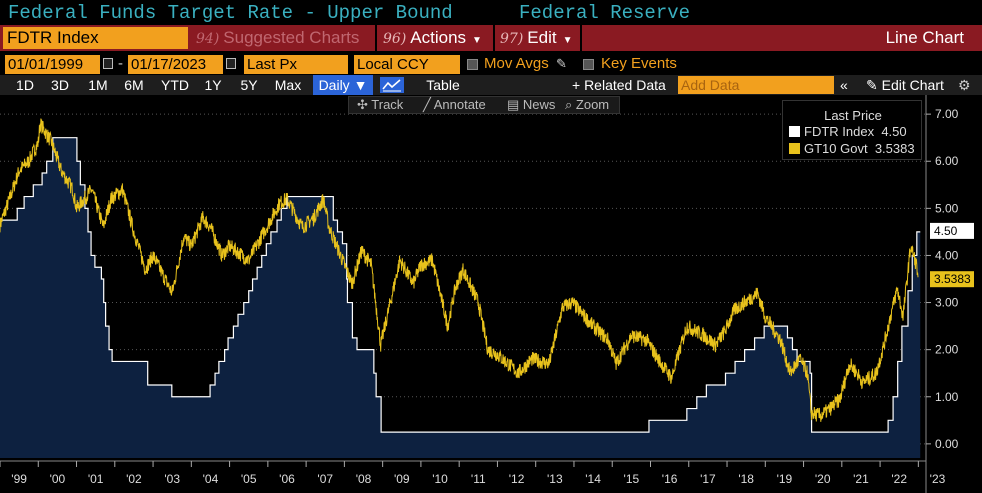 This screenshot has height=493, width=982. Describe the element at coordinates (894, 131) in the screenshot. I see `legend-series-value: 4.50` at that location.